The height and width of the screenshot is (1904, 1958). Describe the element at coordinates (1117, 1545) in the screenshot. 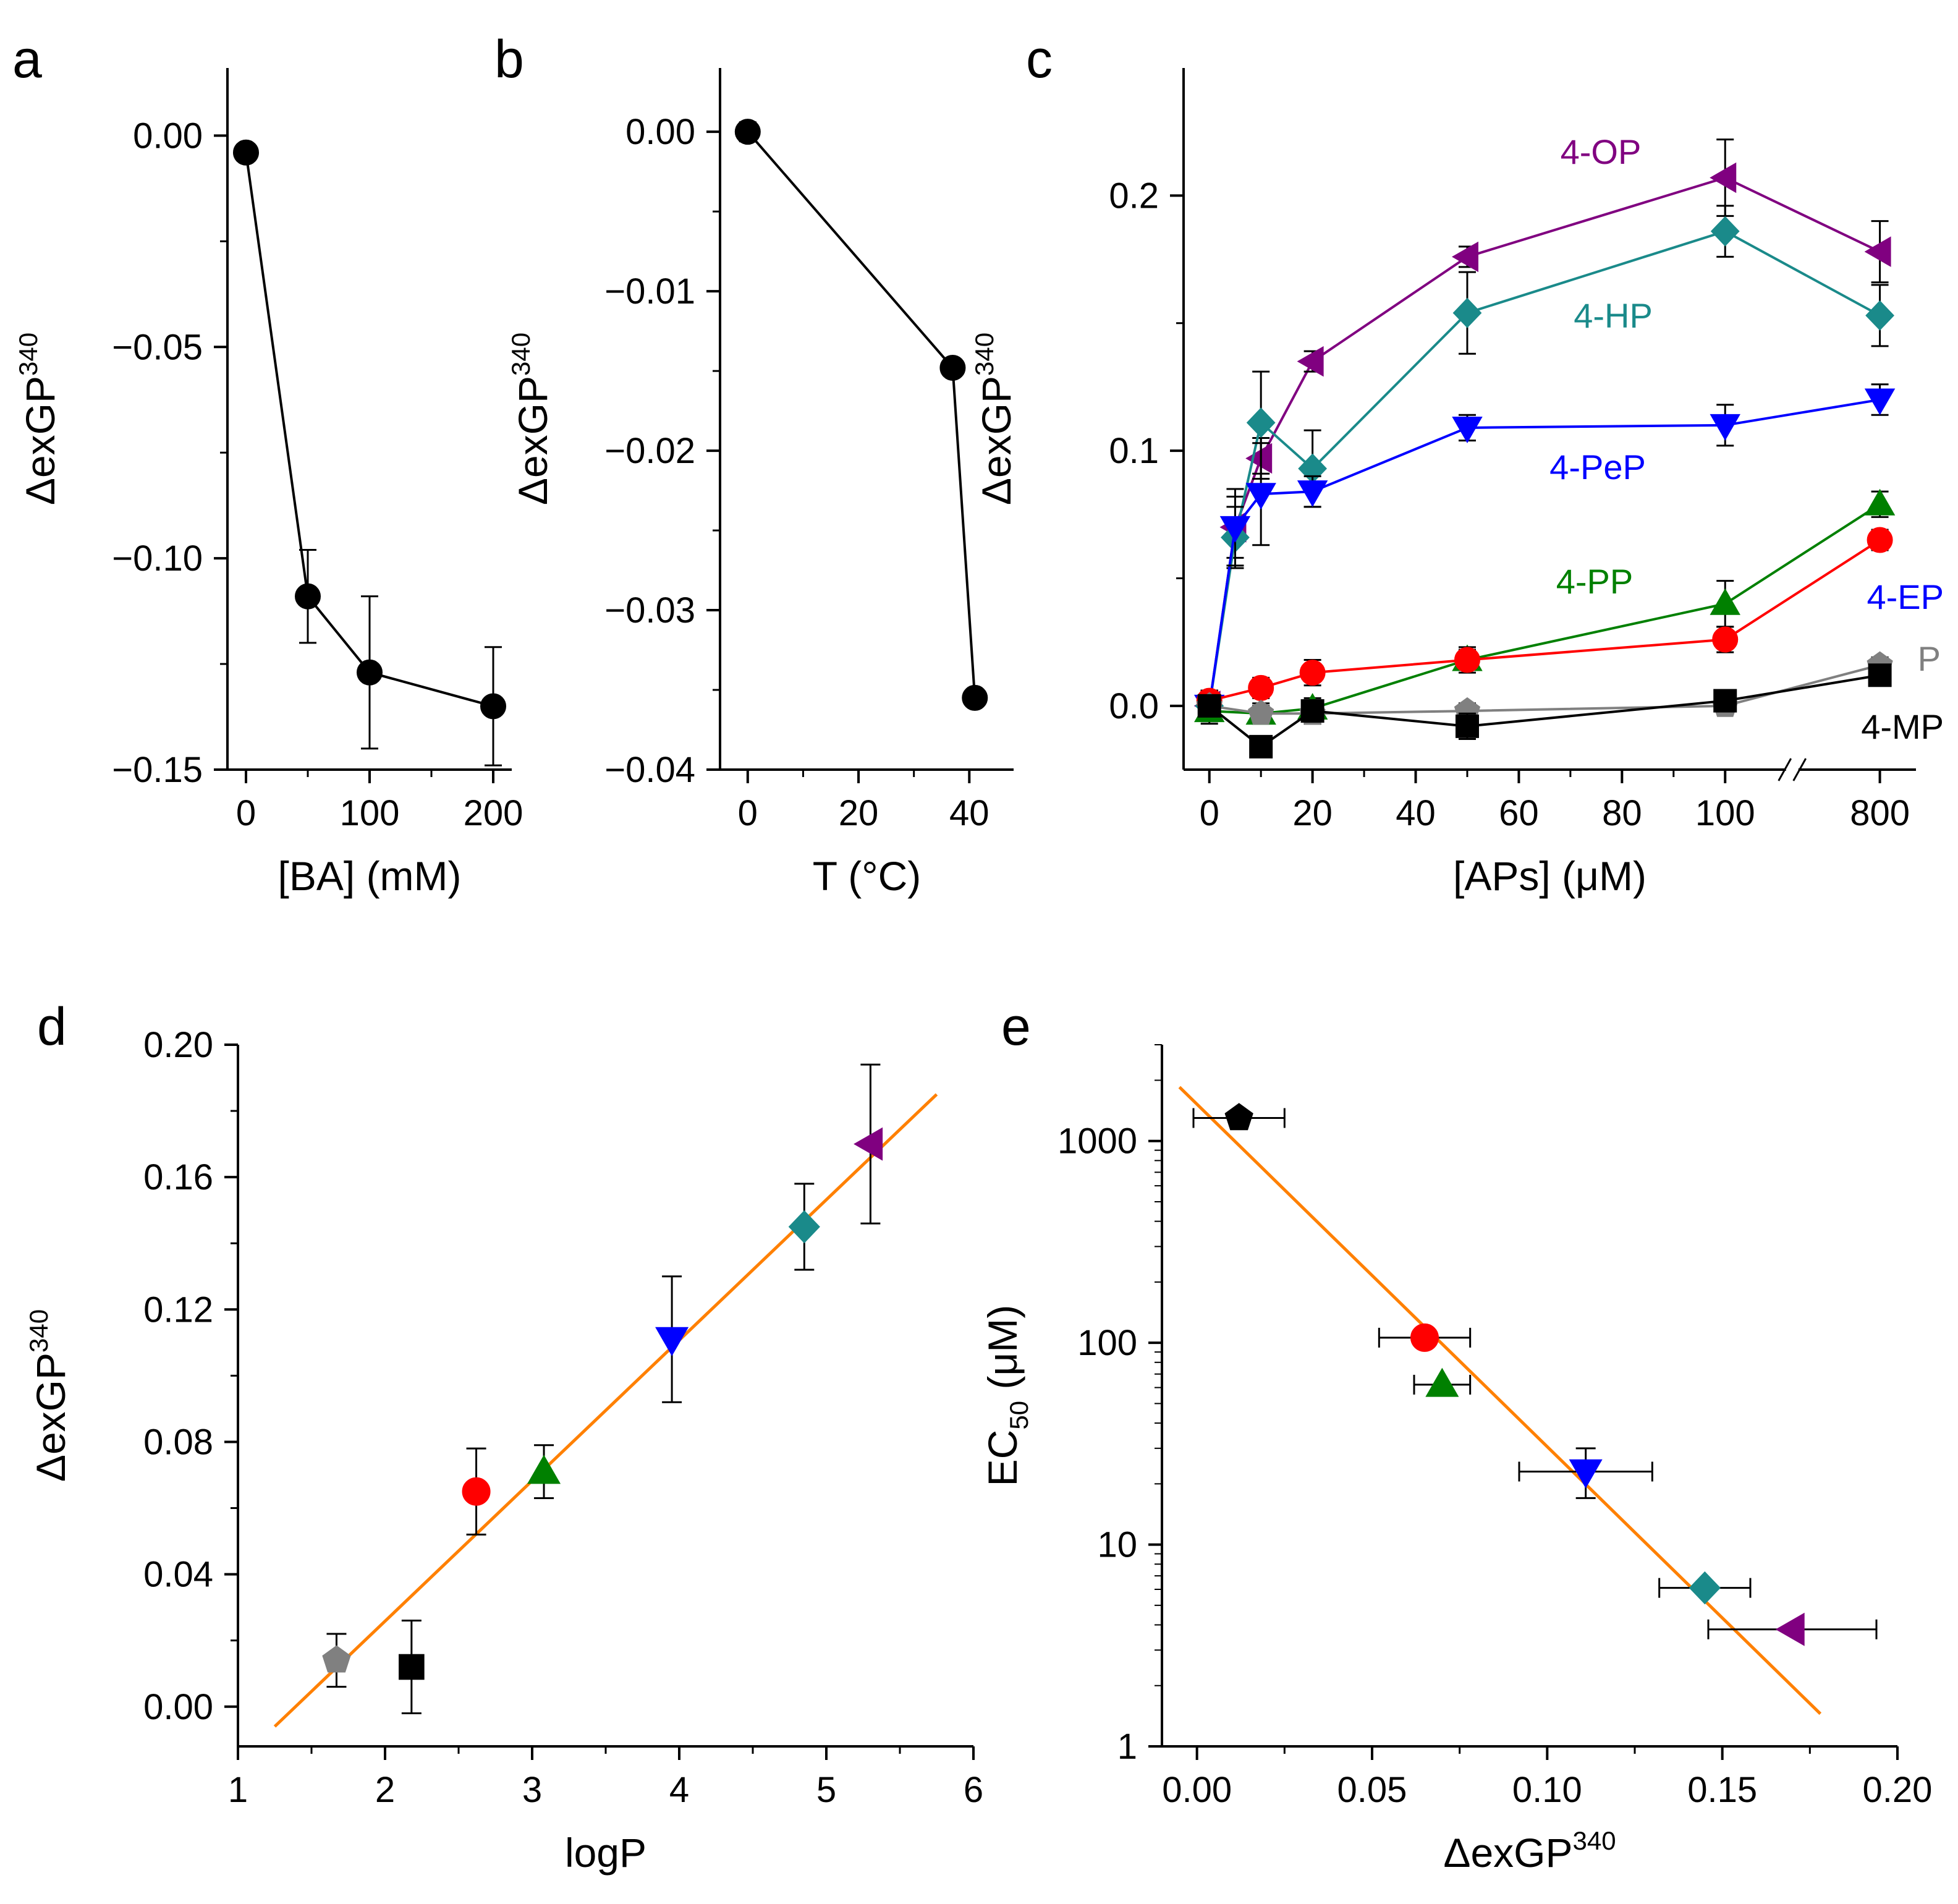

I see `y-tick-label: 10` at that location.